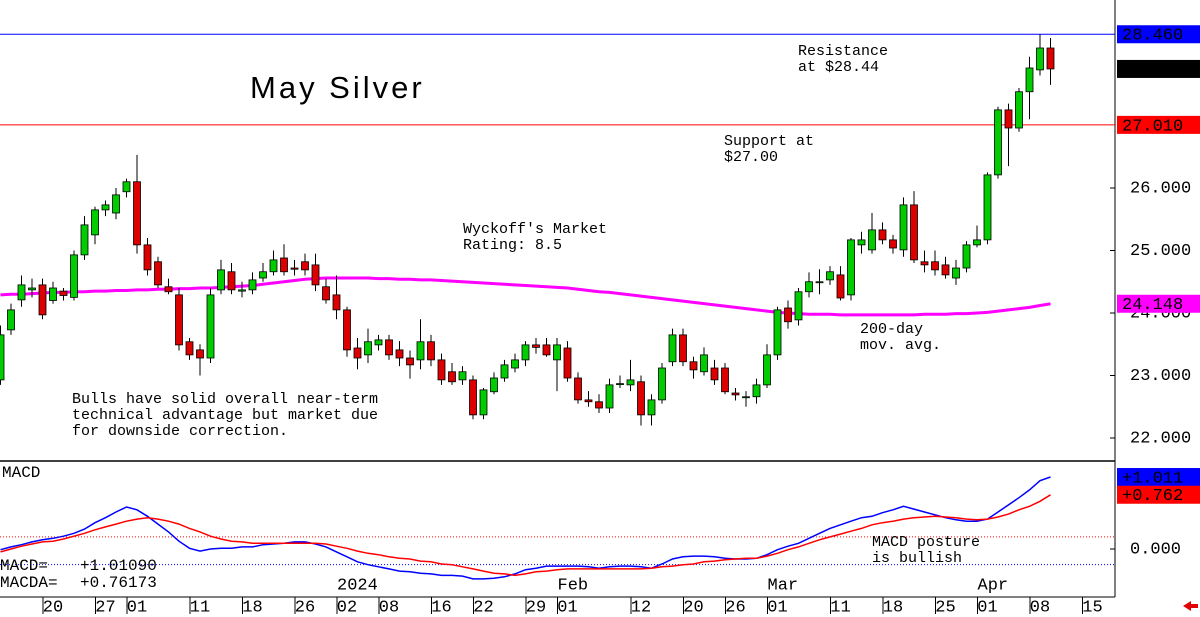 The image size is (1200, 617). Describe the element at coordinates (225, 415) in the screenshot. I see `annotation: technical advantage but market due` at that location.